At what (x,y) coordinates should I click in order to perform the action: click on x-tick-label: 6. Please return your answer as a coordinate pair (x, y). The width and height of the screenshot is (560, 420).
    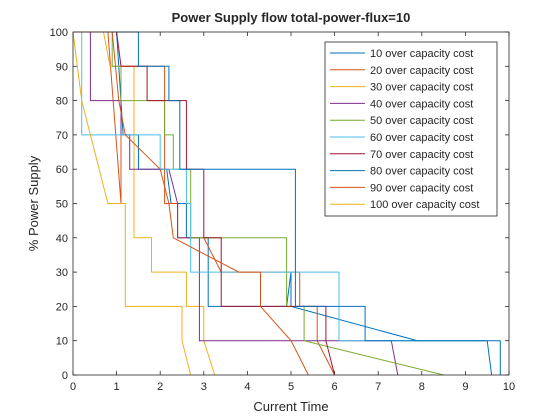
    Looking at the image, I should click on (335, 387).